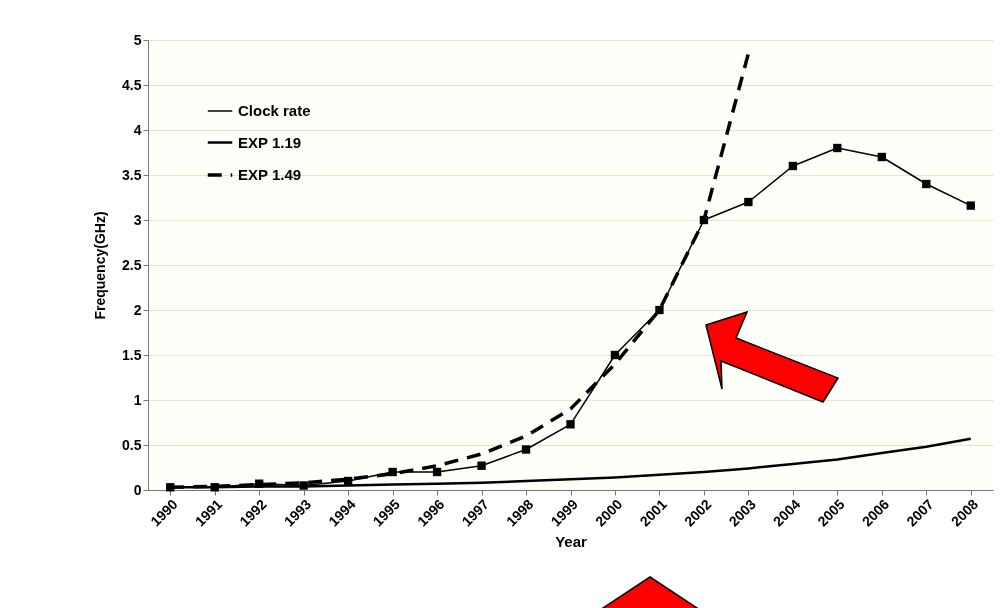 This screenshot has width=1001, height=608. I want to click on legend-label: Clock rate, so click(274, 110).